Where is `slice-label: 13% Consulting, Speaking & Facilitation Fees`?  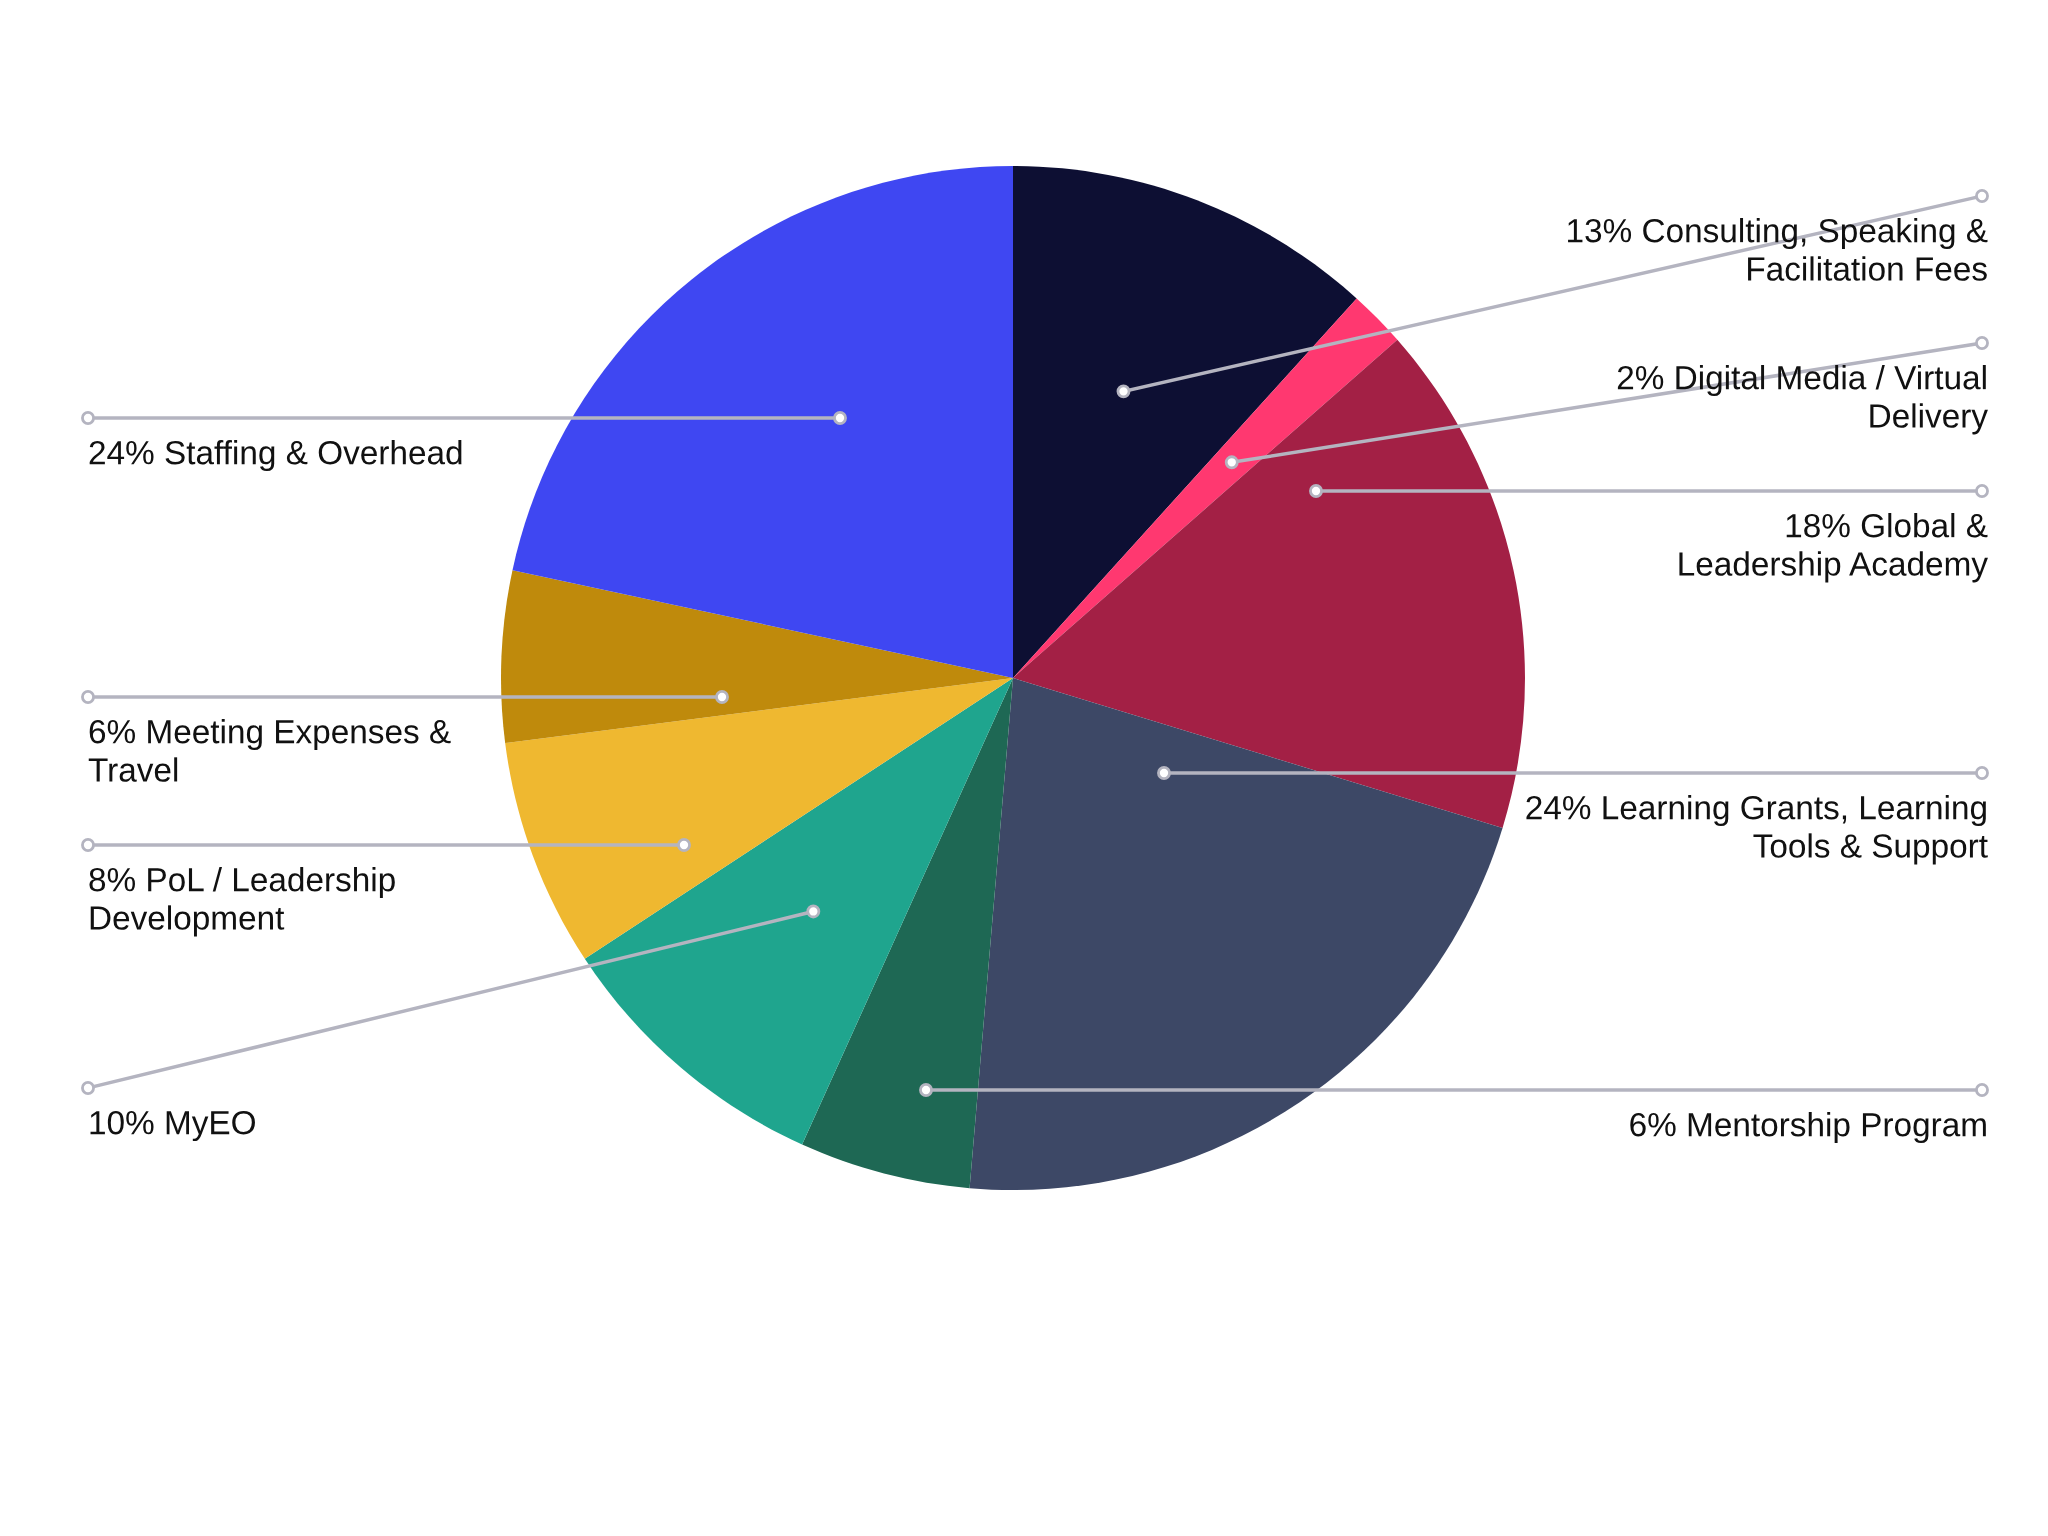 slice-label: 13% Consulting, Speaking & Facilitation Fees is located at coordinates (1778, 249).